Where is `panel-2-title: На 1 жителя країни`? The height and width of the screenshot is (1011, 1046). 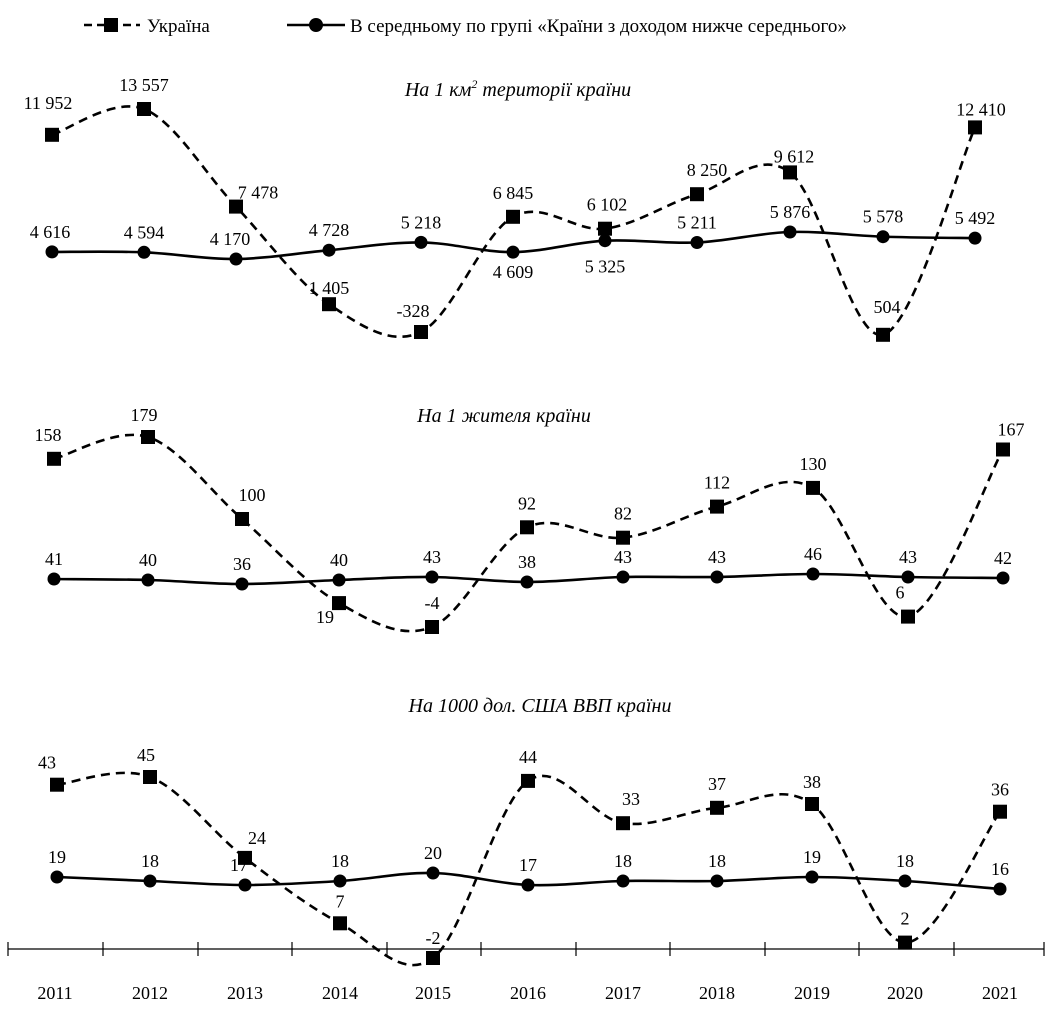
panel-2-title: На 1 жителя країни is located at coordinates (503, 416).